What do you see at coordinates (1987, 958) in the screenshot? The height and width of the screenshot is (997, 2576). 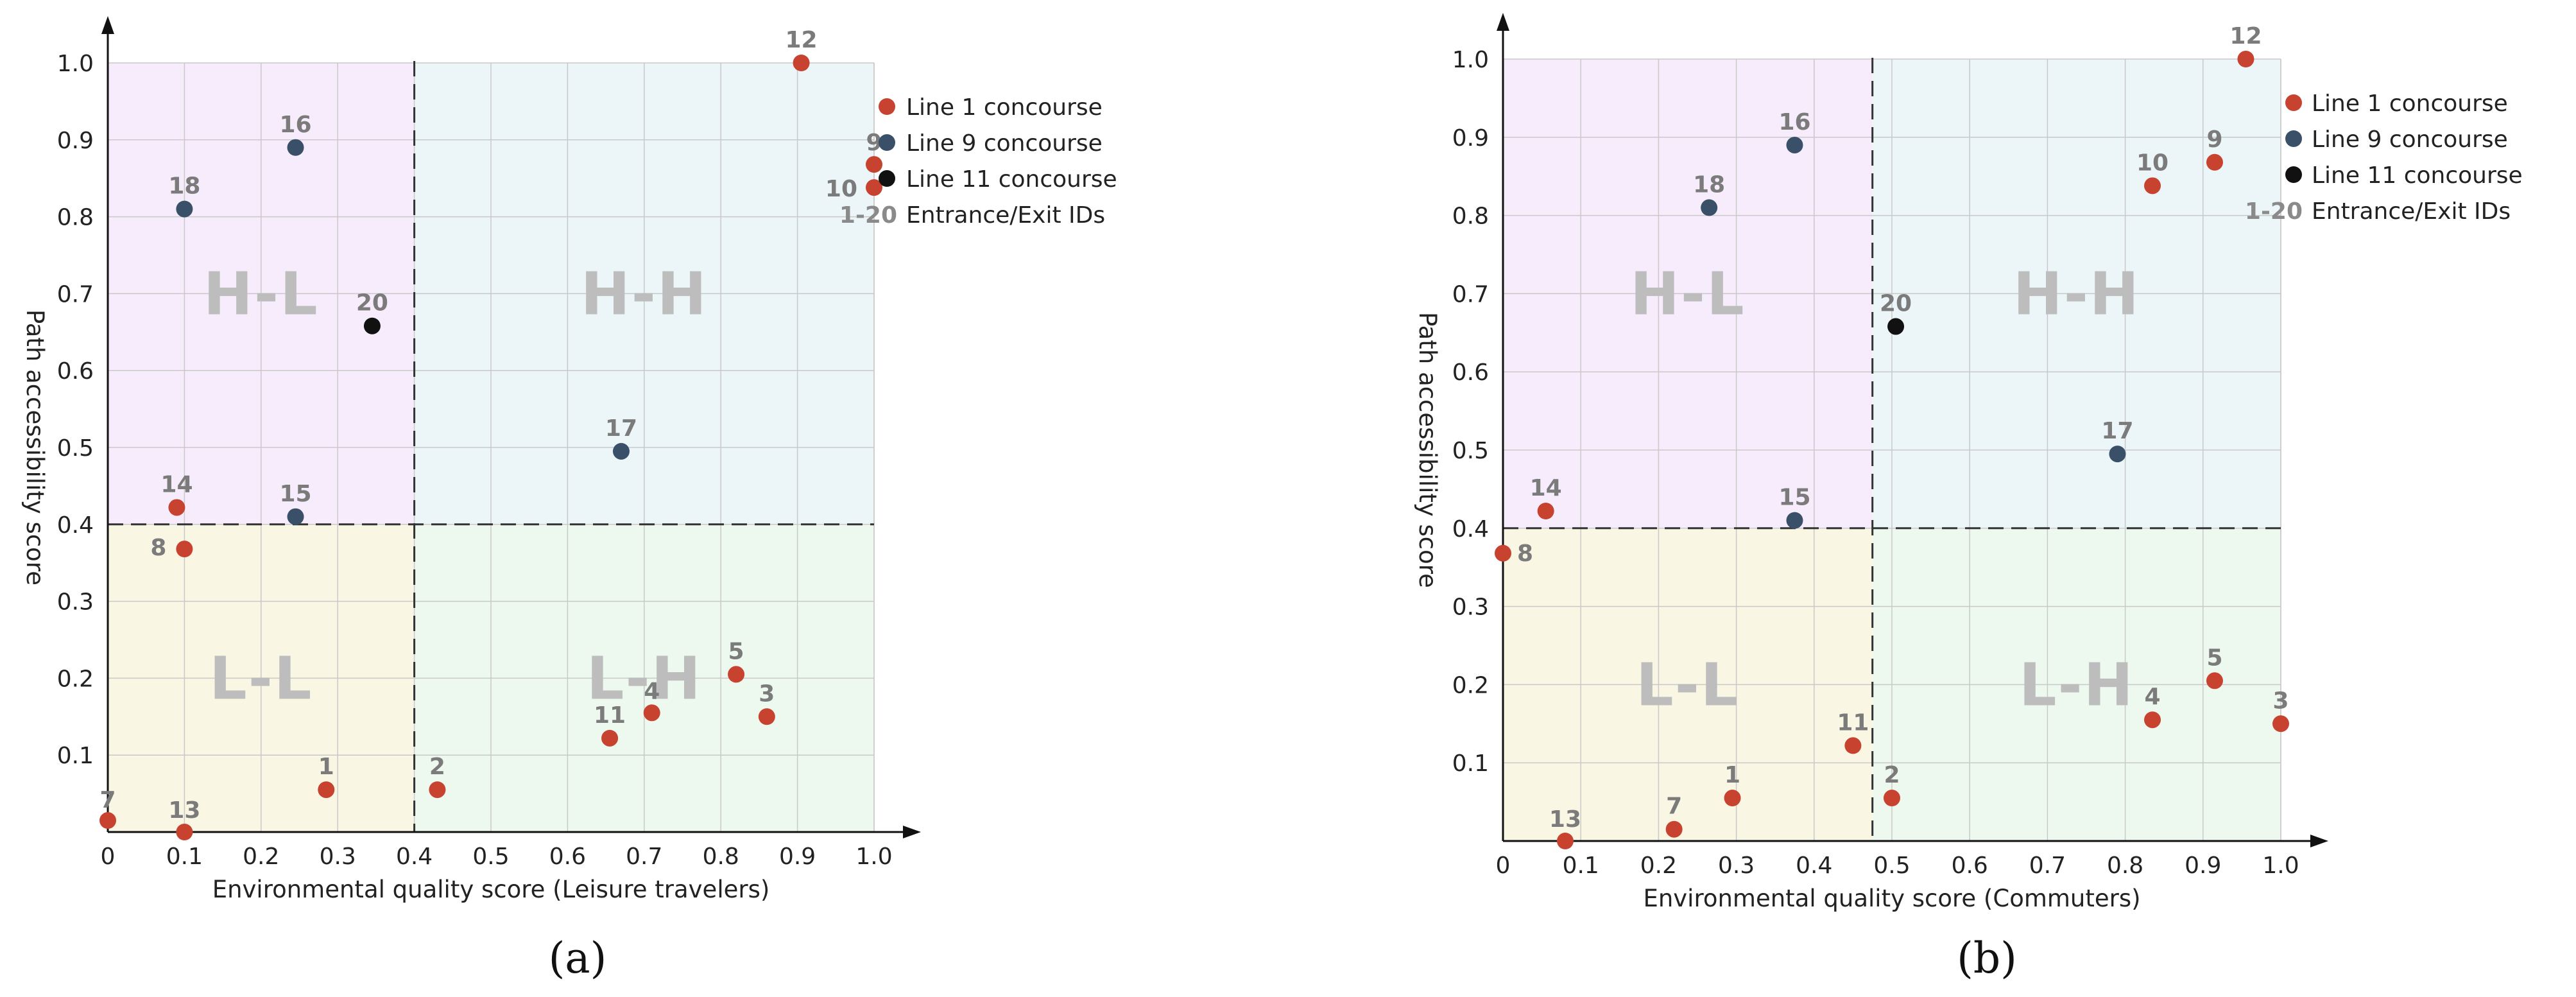 I see `panel-caption: (b)` at bounding box center [1987, 958].